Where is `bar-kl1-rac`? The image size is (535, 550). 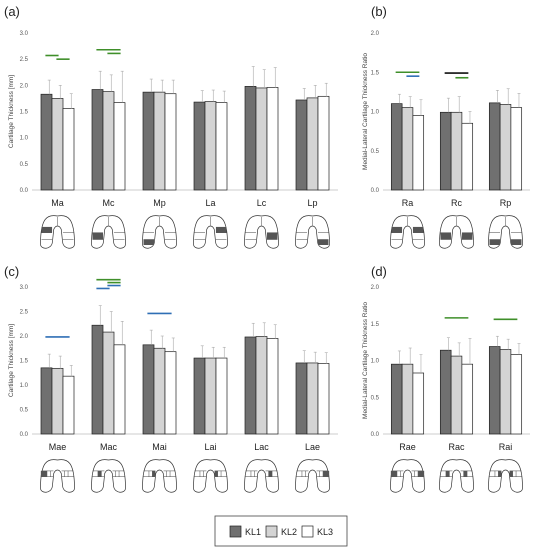 bar-kl1-rac is located at coordinates (445, 392).